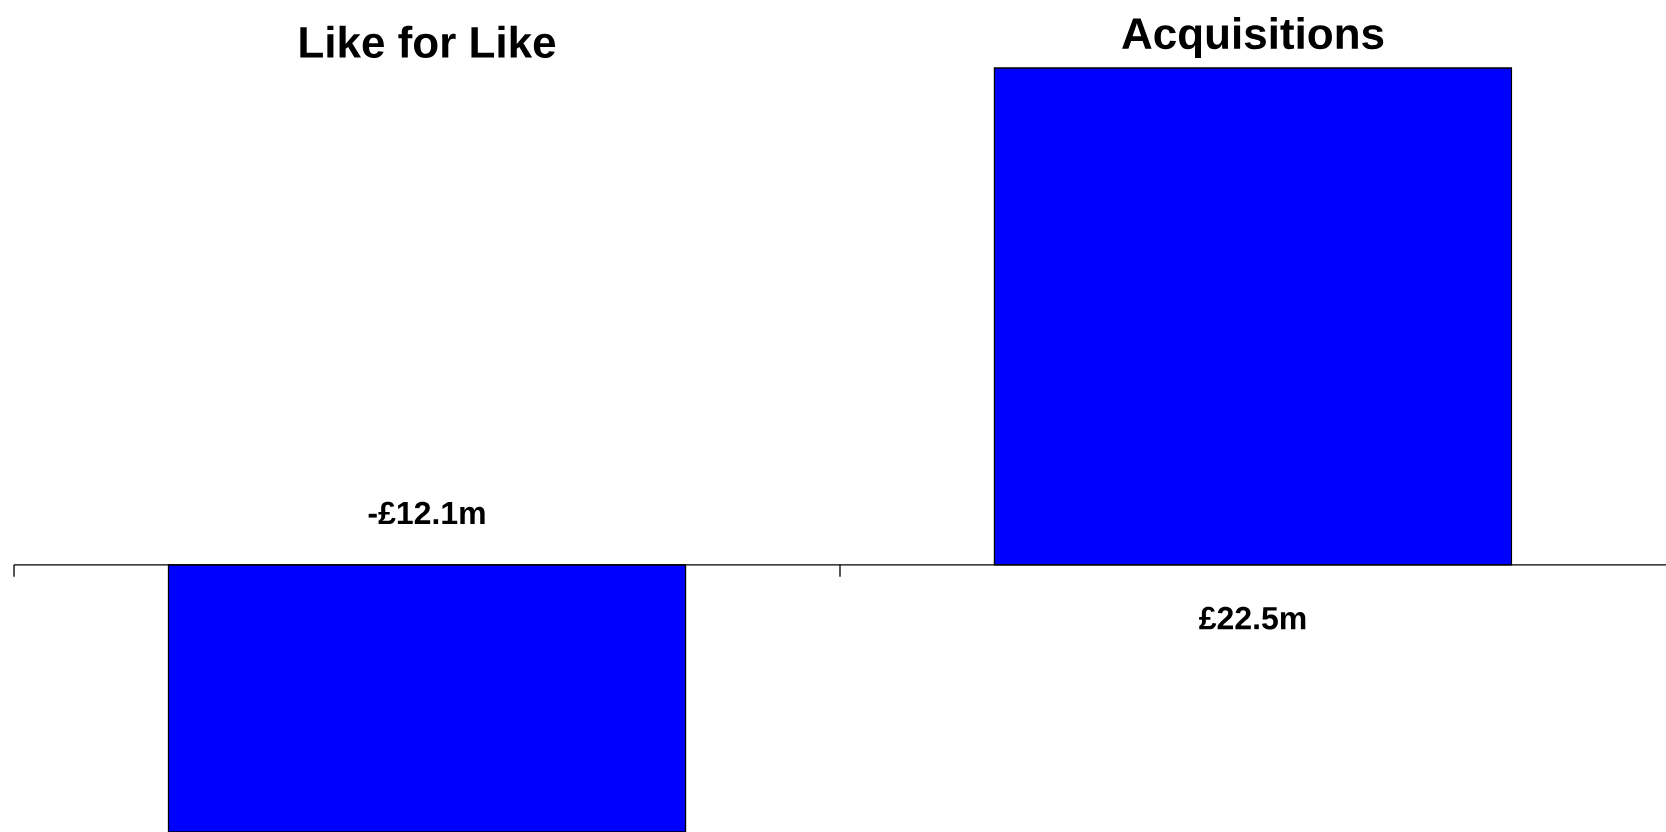 The image size is (1666, 832). What do you see at coordinates (426, 512) in the screenshot?
I see `data-label: -£12.1m` at bounding box center [426, 512].